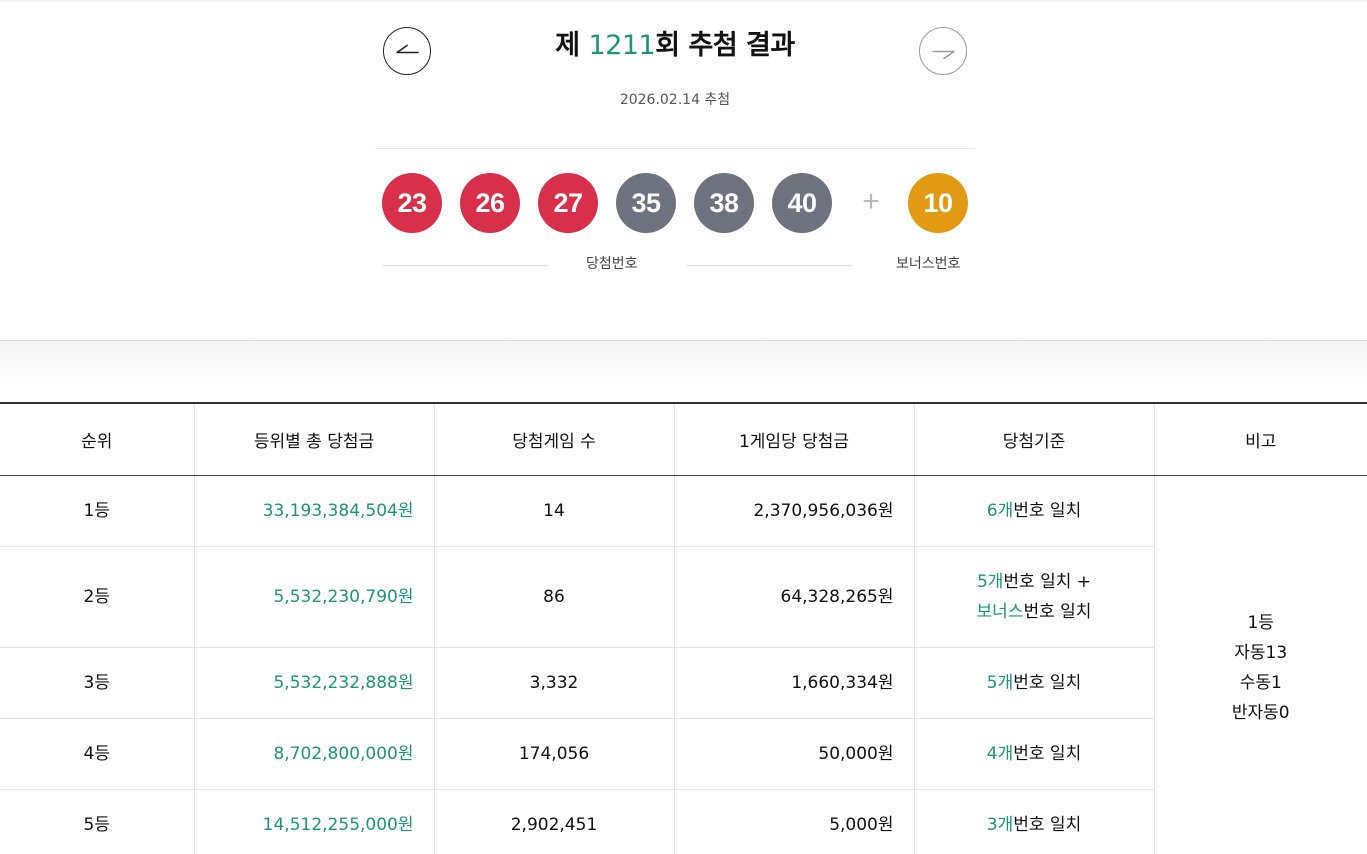 This screenshot has height=854, width=1367. What do you see at coordinates (554, 754) in the screenshot?
I see `winner-count-cell: 174,056` at bounding box center [554, 754].